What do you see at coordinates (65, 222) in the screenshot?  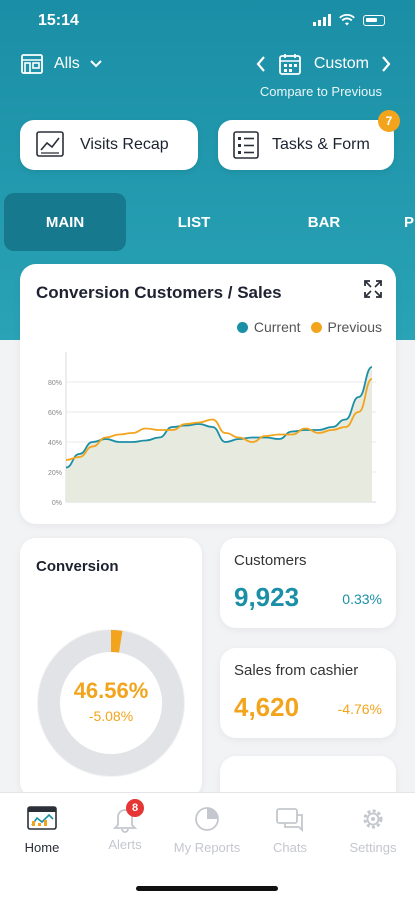 I see `tab-main: MAIN` at bounding box center [65, 222].